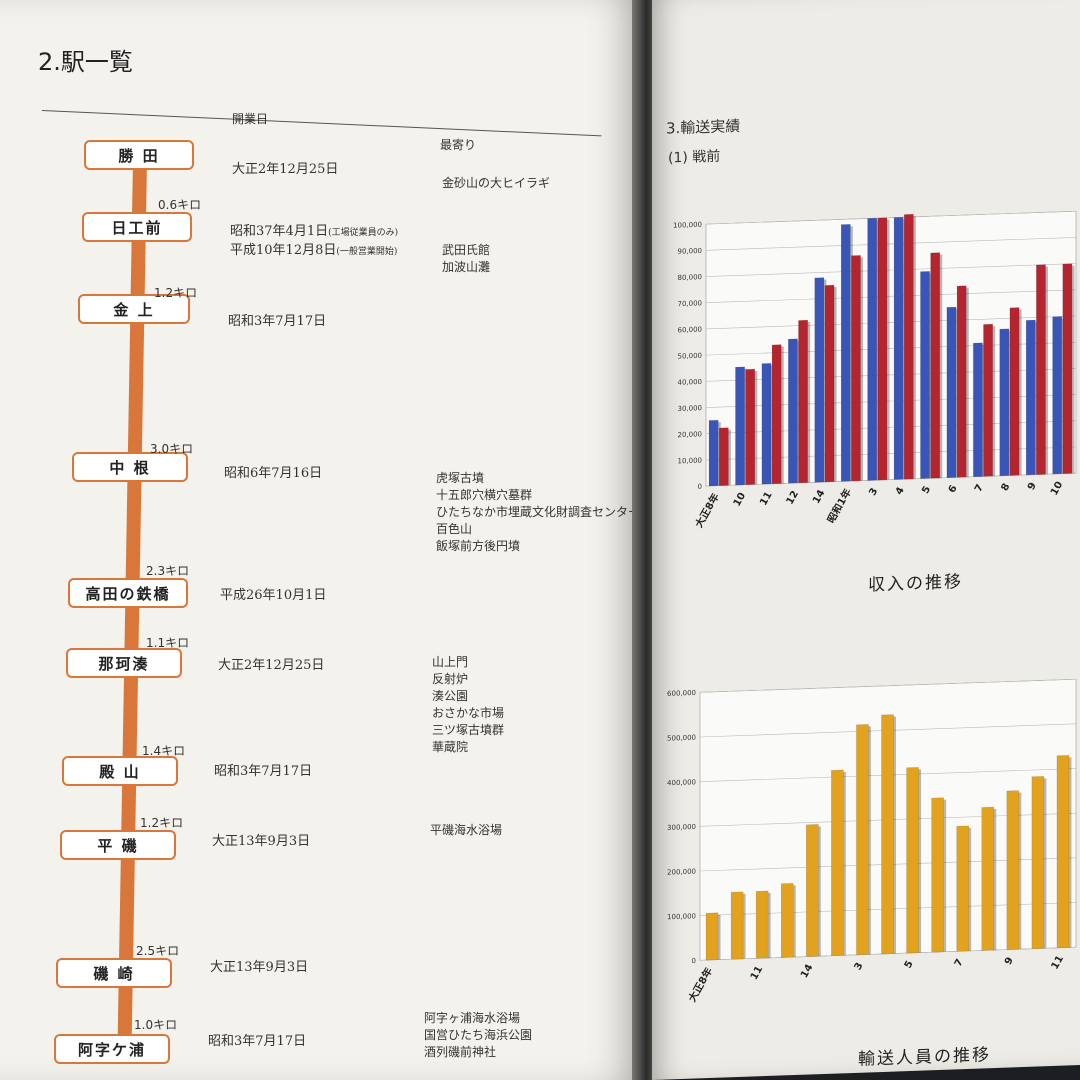 Image resolution: width=1080 pixels, height=1080 pixels. What do you see at coordinates (460, 478) in the screenshot?
I see `nearby-item: 虎塚古墳` at bounding box center [460, 478].